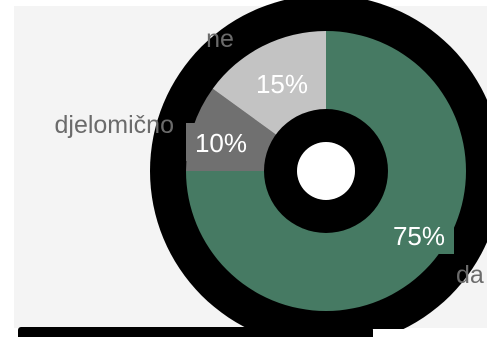  Describe the element at coordinates (326, 171) in the screenshot. I see `donut-hole-center` at that location.